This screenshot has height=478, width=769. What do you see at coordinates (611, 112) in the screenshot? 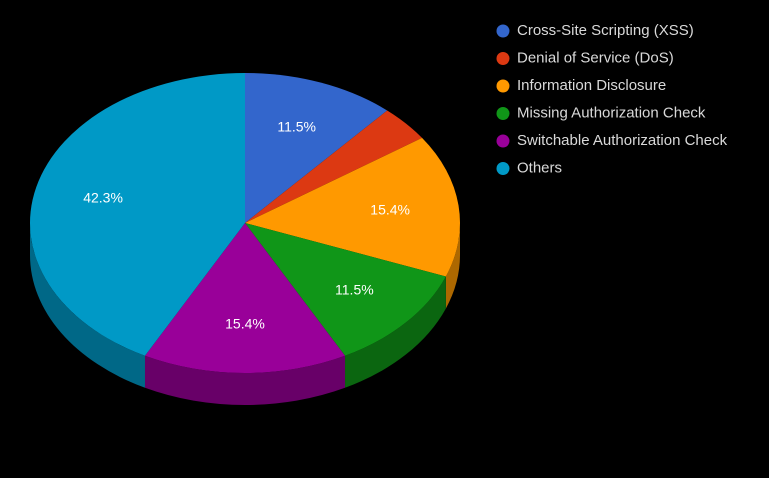
I see `legend-label: Missing Authorization Check` at bounding box center [611, 112].